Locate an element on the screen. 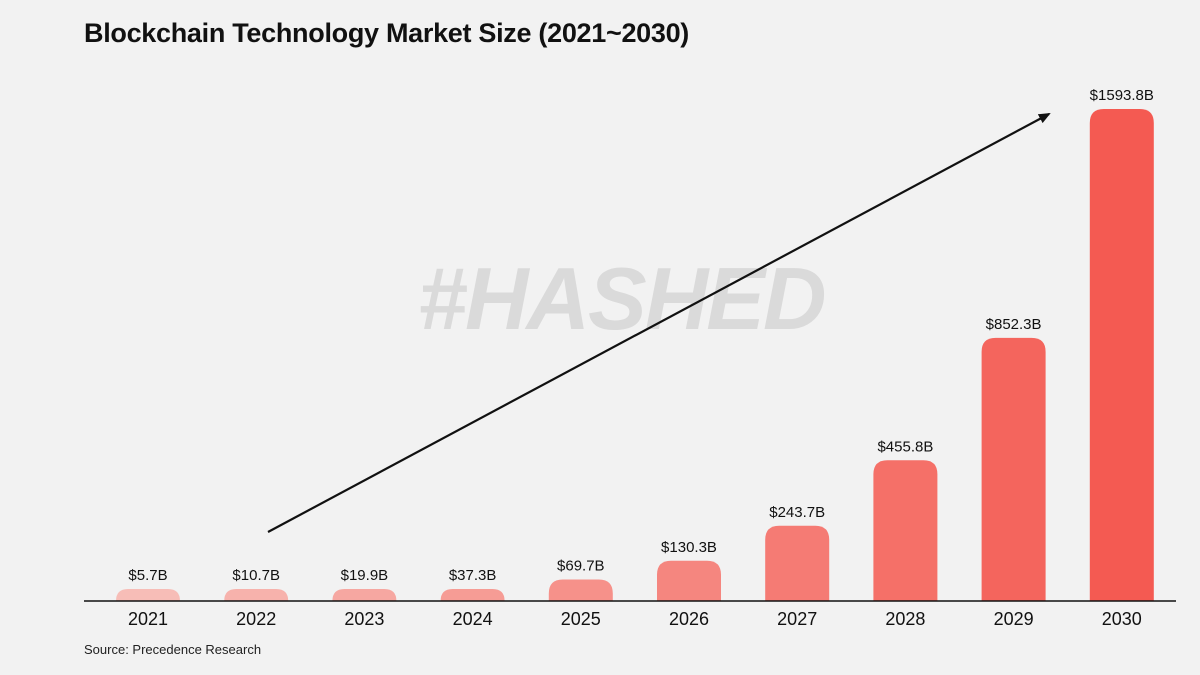  x-tick-2028: 2028 is located at coordinates (905, 619).